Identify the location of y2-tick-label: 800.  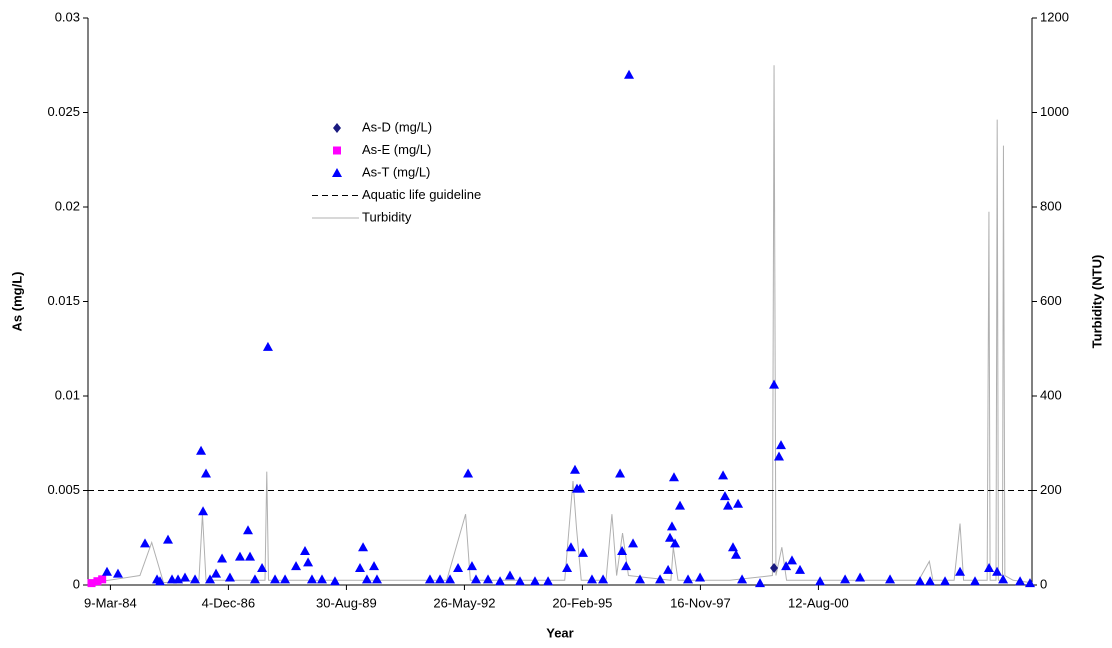
(1051, 205).